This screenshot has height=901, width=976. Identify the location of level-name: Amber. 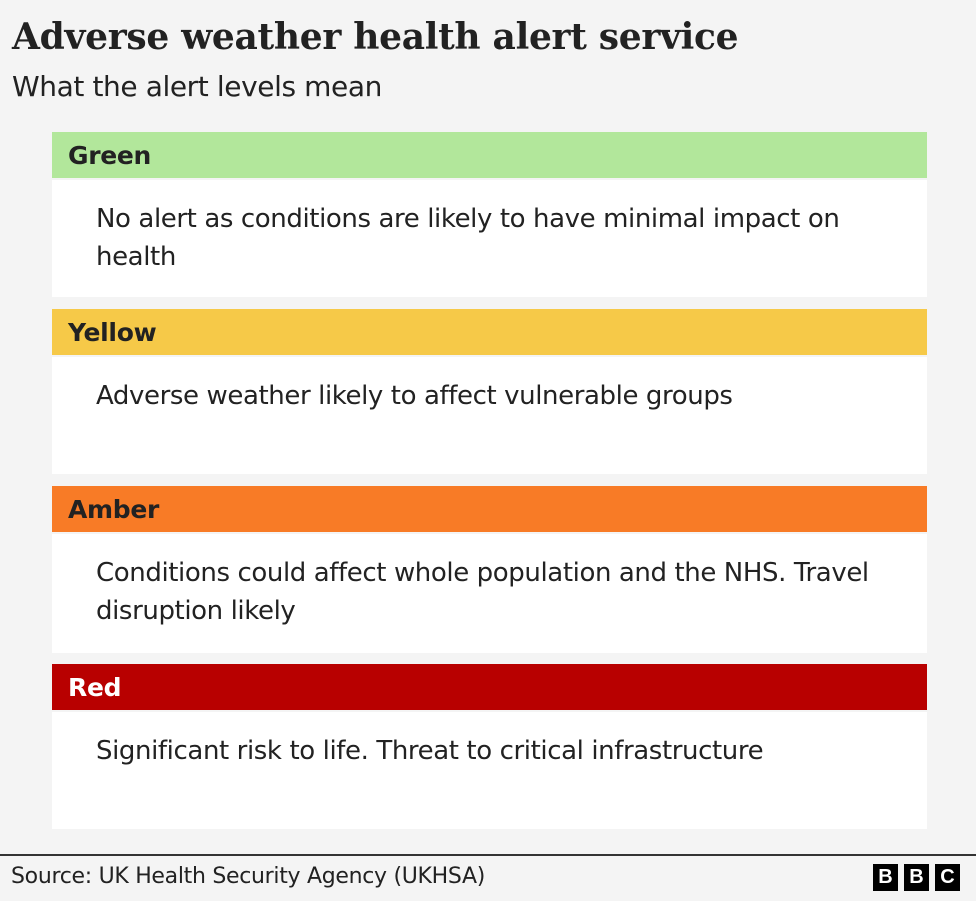
(114, 509).